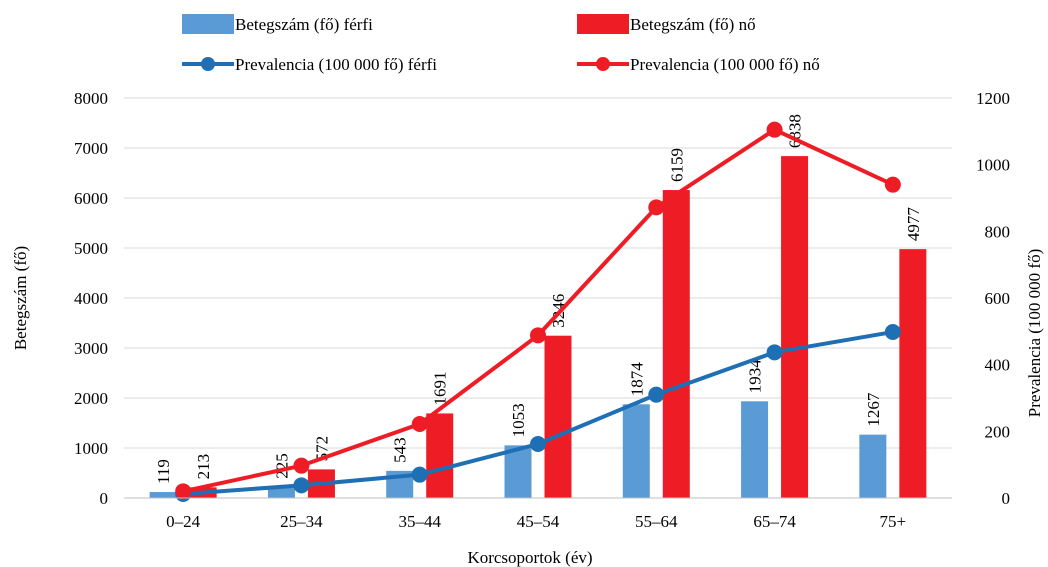 This screenshot has width=1048, height=567. What do you see at coordinates (91, 398) in the screenshot?
I see `y-tick-label-left: 2000` at bounding box center [91, 398].